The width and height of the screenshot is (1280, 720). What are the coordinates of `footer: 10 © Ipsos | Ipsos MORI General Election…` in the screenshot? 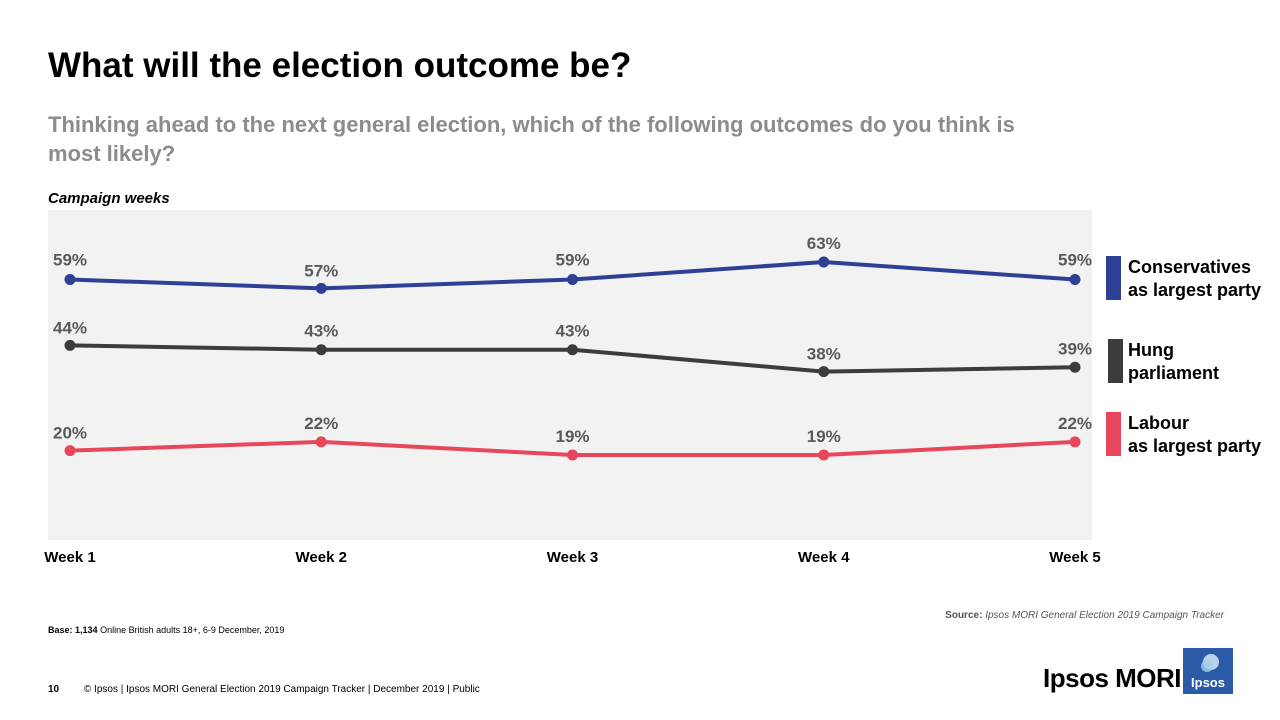 It's located at (264, 689).